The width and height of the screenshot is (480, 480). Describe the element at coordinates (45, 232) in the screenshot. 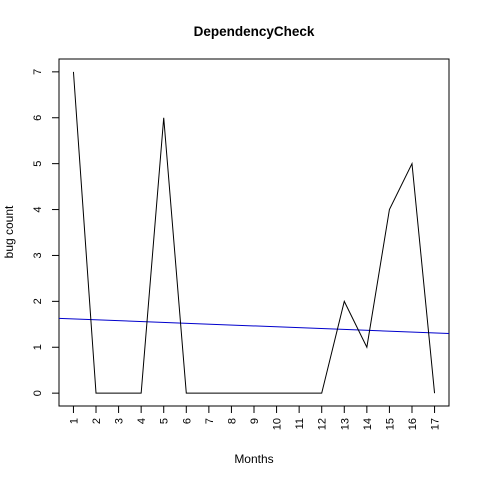

I see `y-axis: 0 1 2 3 4 5 6 7` at that location.